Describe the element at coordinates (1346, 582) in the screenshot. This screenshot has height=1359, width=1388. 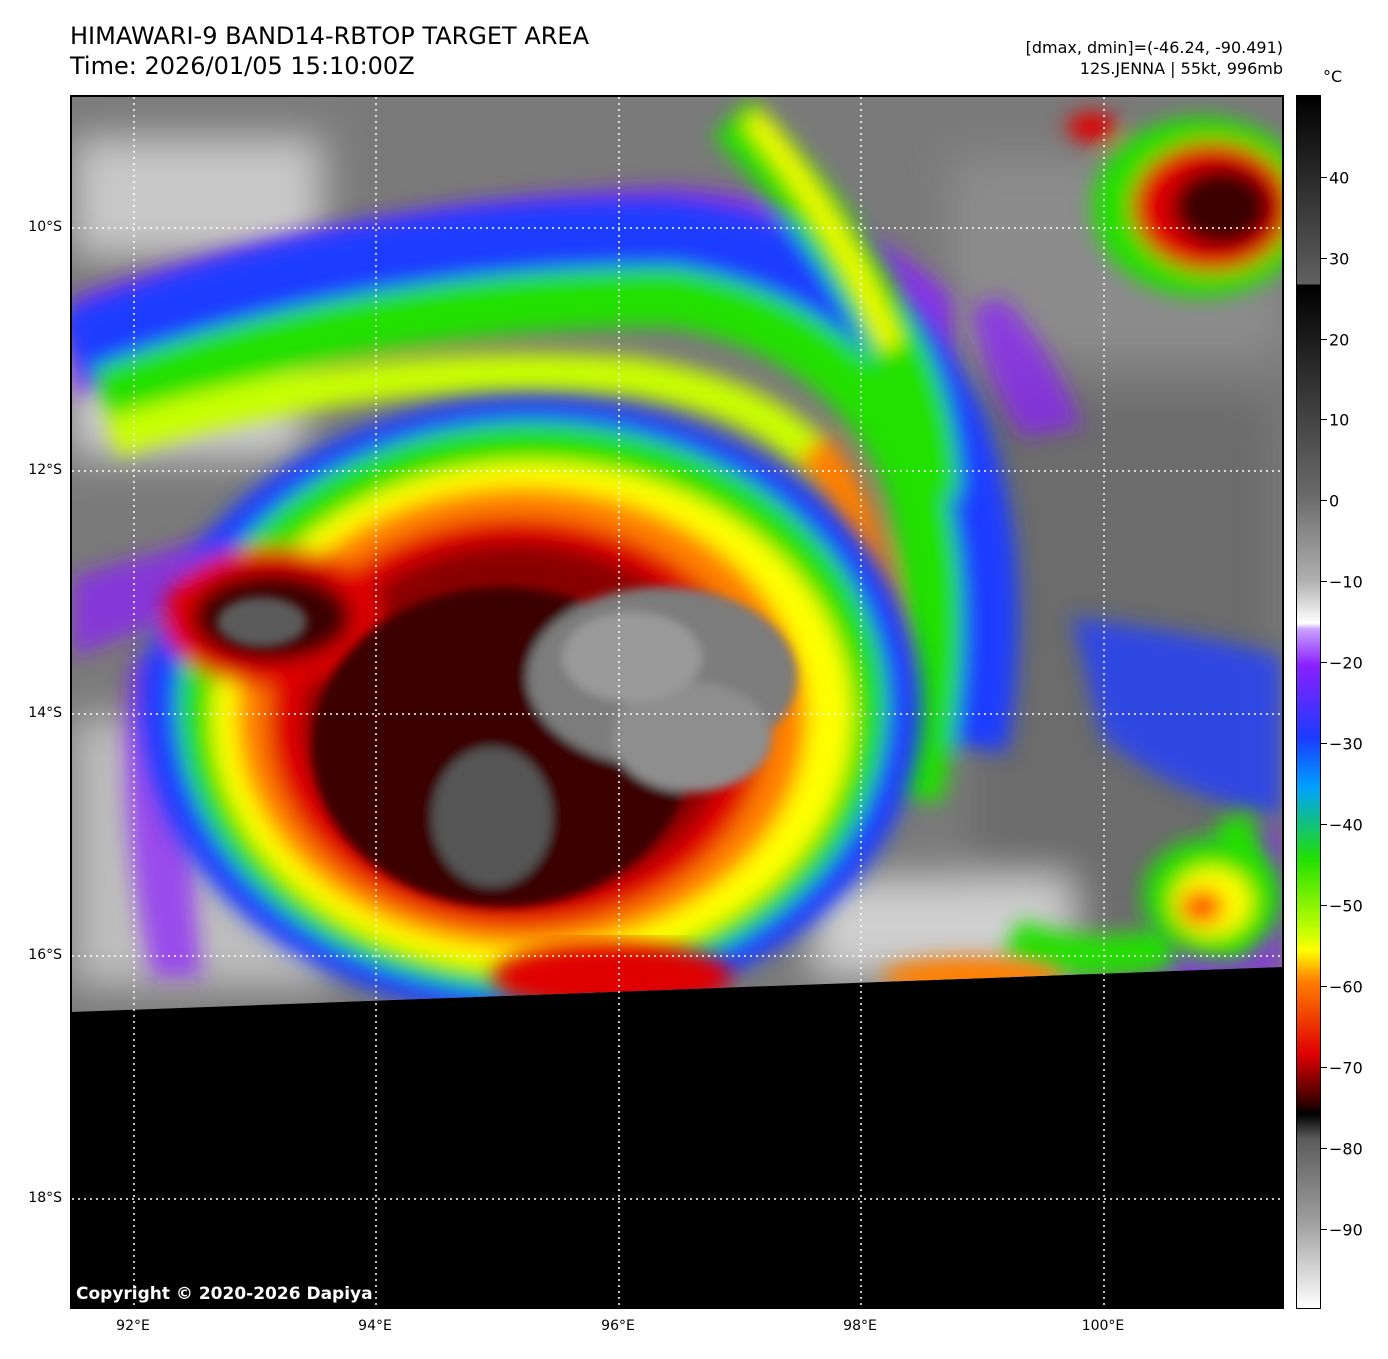
I see `colorbar-label-minus10: −10` at that location.